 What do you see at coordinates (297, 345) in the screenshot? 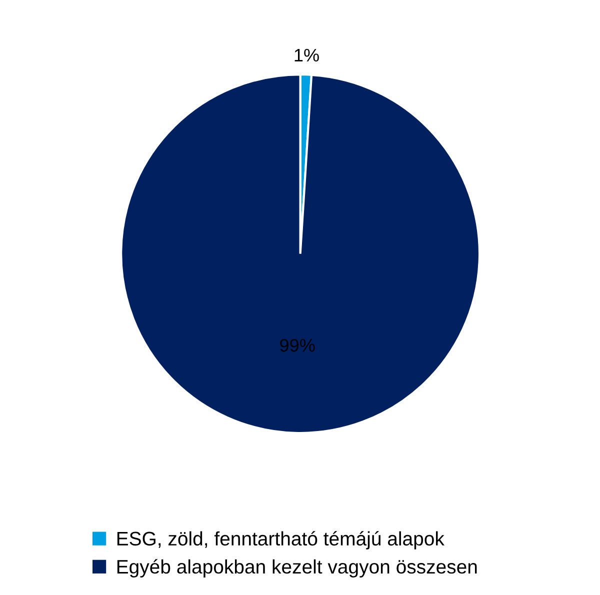
I see `data-label: 99%` at bounding box center [297, 345].